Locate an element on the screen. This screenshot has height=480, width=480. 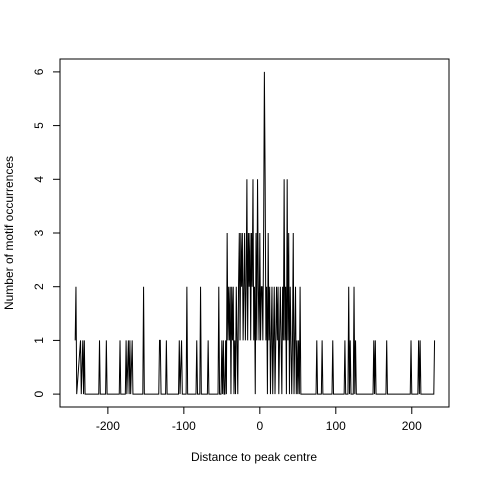
x-axis-label: Distance to peak centre is located at coordinates (254, 457).